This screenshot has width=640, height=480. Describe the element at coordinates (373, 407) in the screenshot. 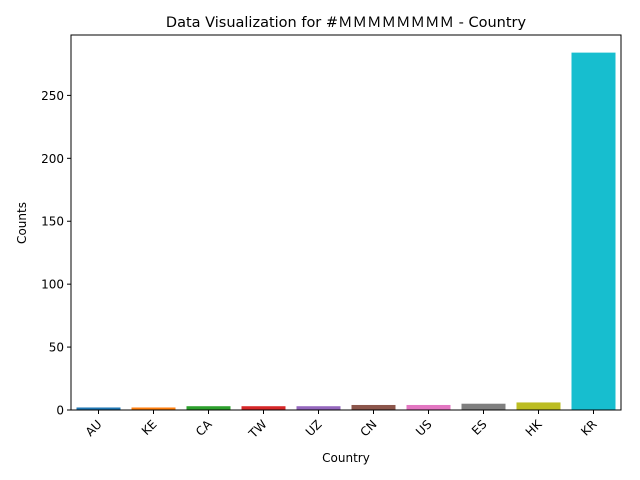

I see `bar-cn` at that location.